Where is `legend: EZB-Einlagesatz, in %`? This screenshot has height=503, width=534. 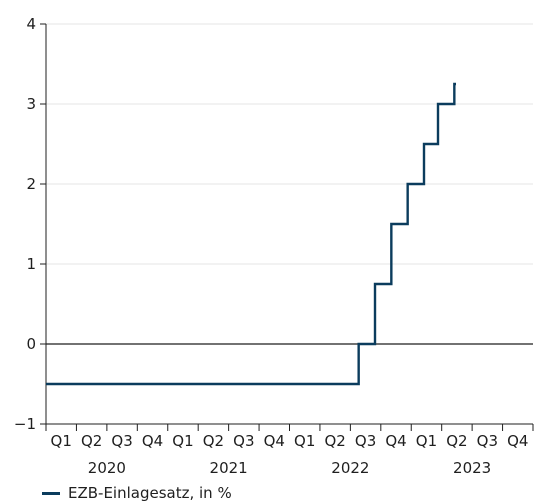
legend: EZB-Einlagesatz, in % is located at coordinates (137, 493).